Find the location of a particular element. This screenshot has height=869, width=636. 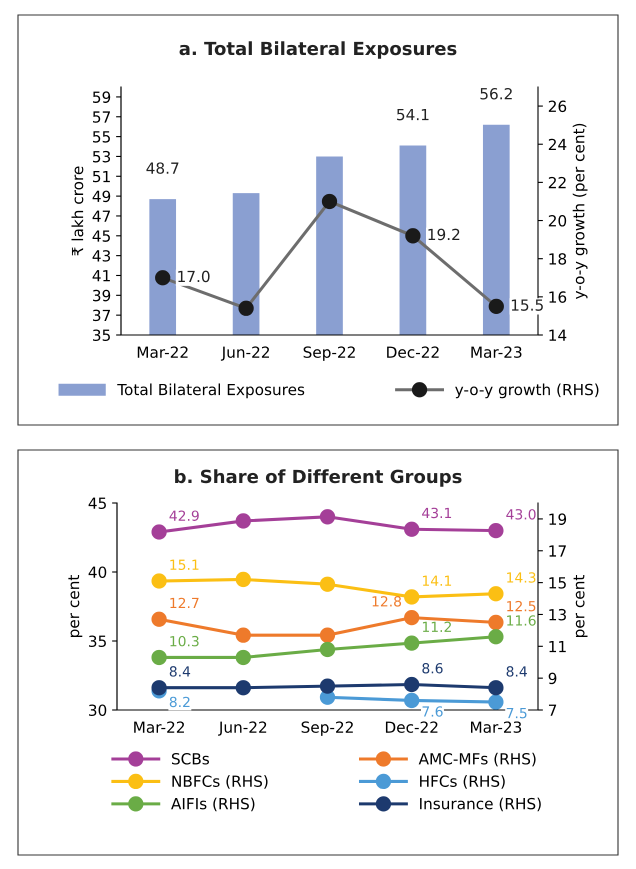

y-tick-label: 47 is located at coordinates (101, 216).